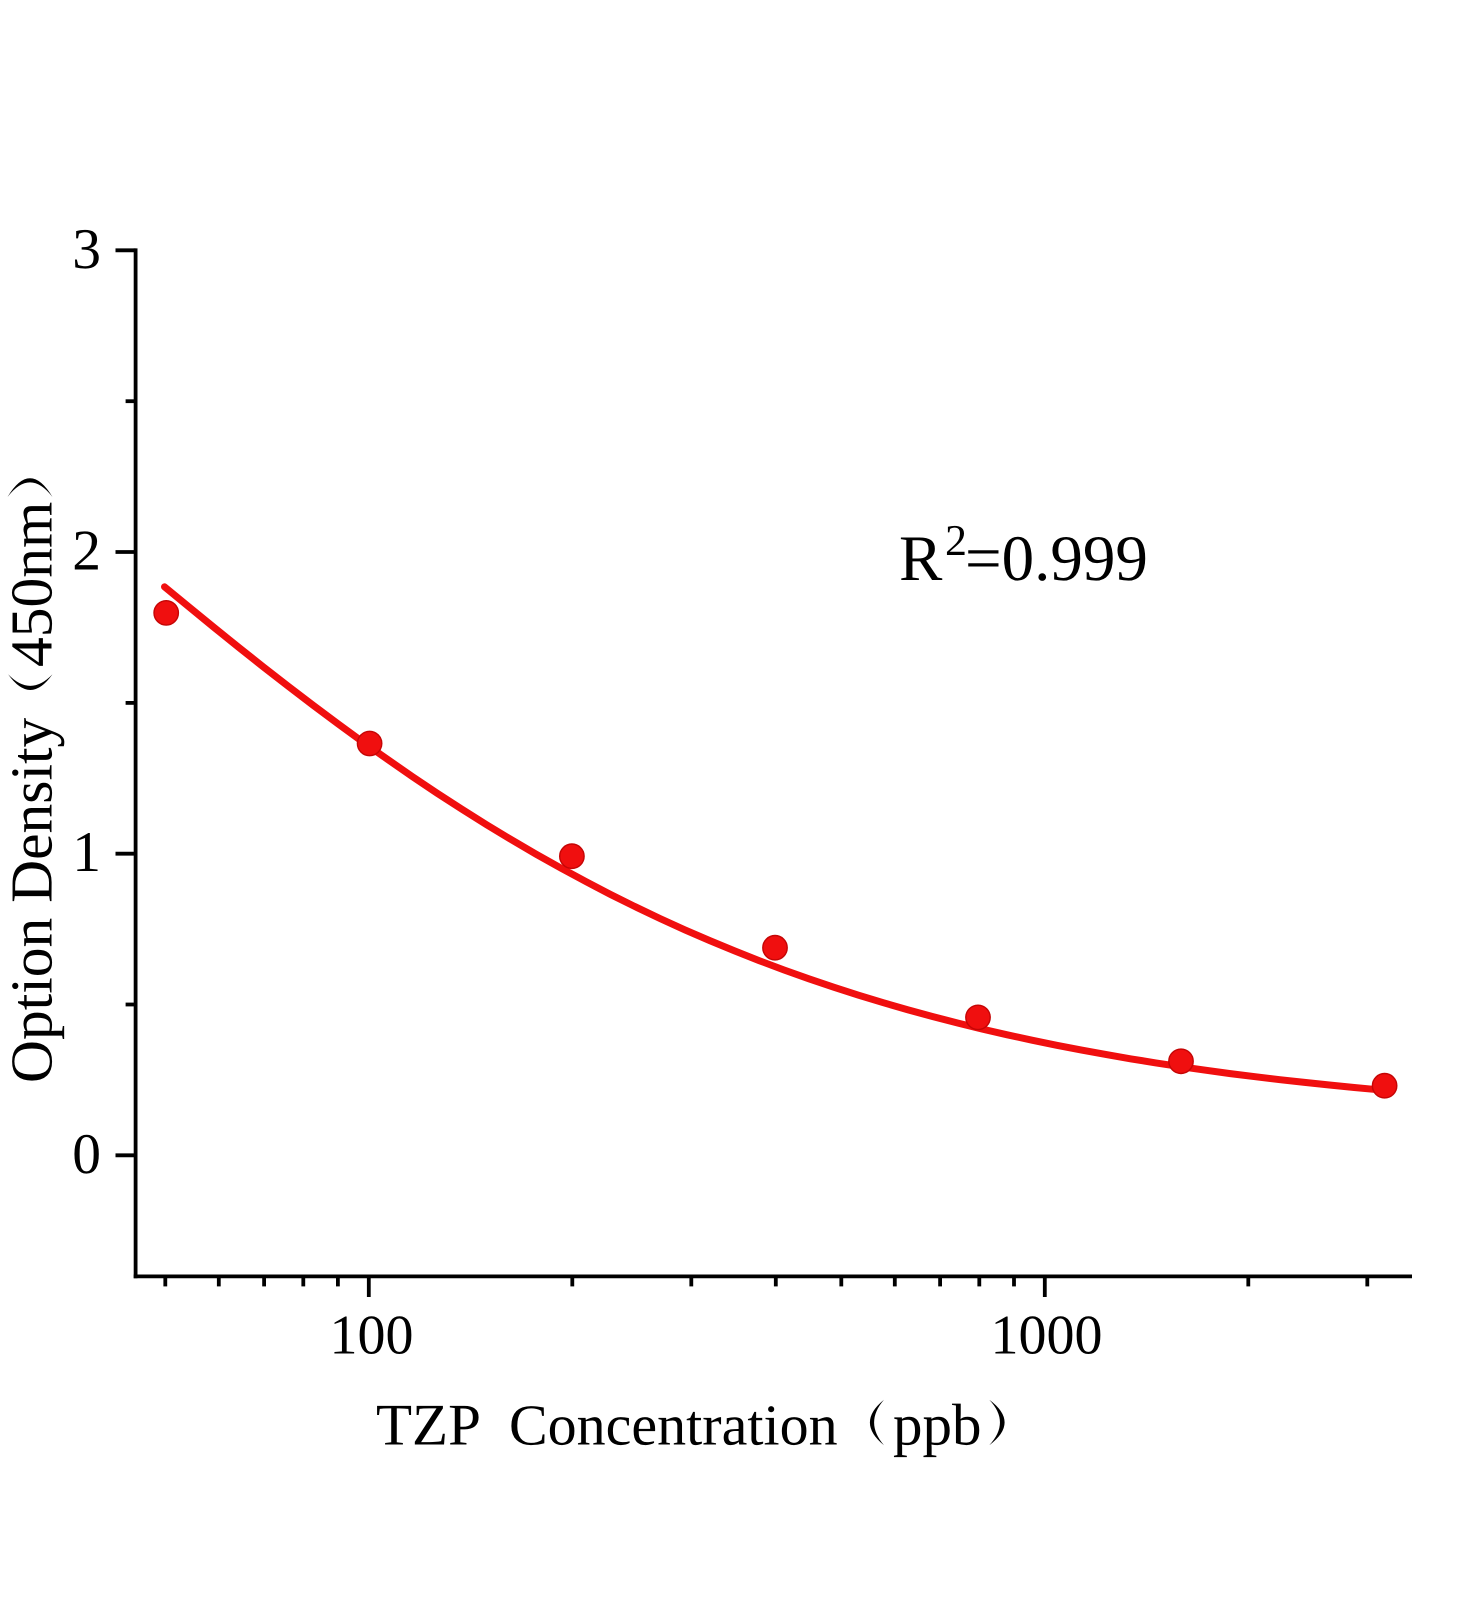 The image size is (1472, 1600). What do you see at coordinates (32, 584) in the screenshot?
I see `svg-text: 450nm` at bounding box center [32, 584].